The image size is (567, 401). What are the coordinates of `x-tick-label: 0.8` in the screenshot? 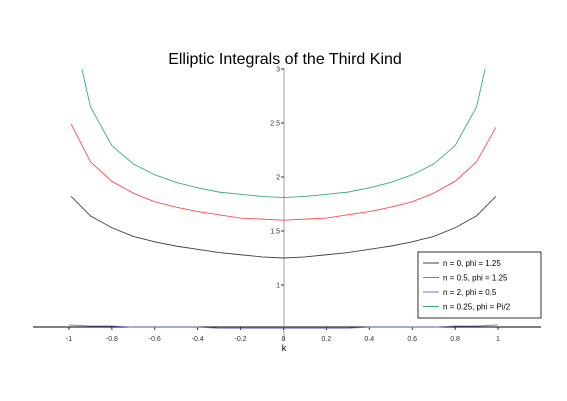 It's located at (455, 339).